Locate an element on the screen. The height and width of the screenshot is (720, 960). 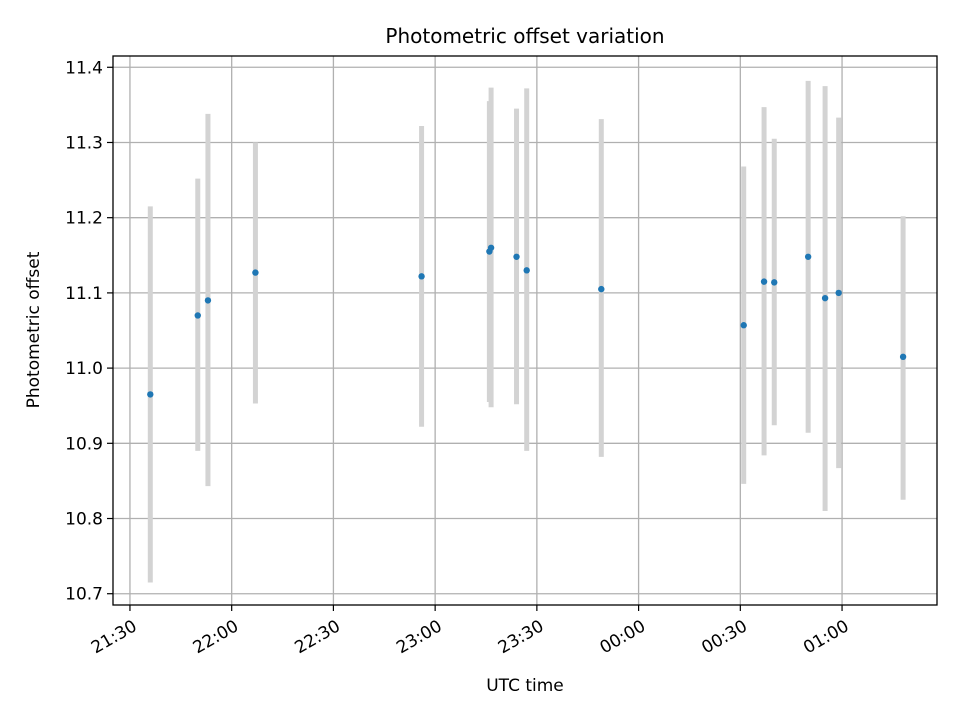
x-tick-label: 00:00 is located at coordinates (623, 637).